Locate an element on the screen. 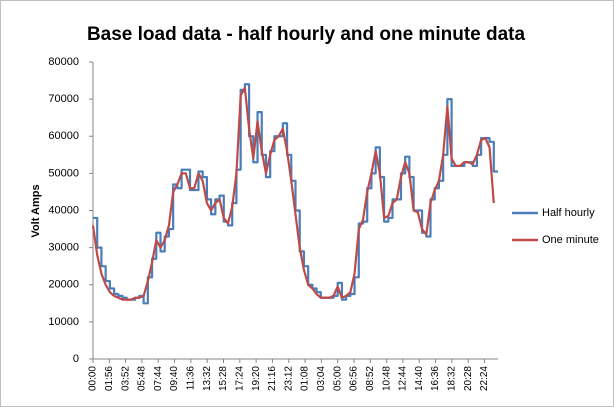 The height and width of the screenshot is (407, 614). legend-label: Half hourly is located at coordinates (568, 213).